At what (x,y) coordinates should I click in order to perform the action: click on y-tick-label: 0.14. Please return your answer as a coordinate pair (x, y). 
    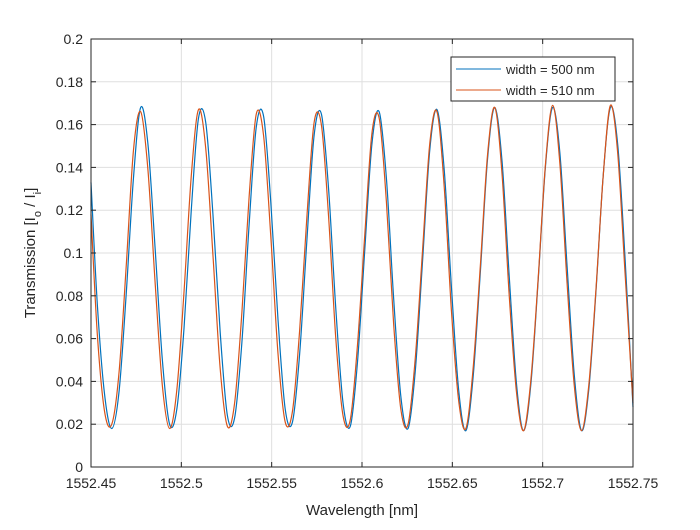
    Looking at the image, I should click on (69, 167).